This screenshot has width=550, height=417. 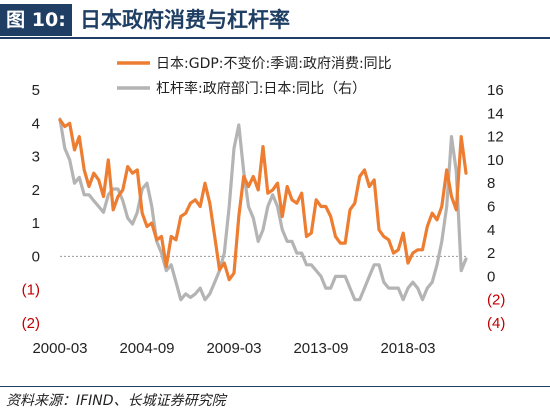 What do you see at coordinates (233, 348) in the screenshot?
I see `x-tick-label: 2009-03` at bounding box center [233, 348].